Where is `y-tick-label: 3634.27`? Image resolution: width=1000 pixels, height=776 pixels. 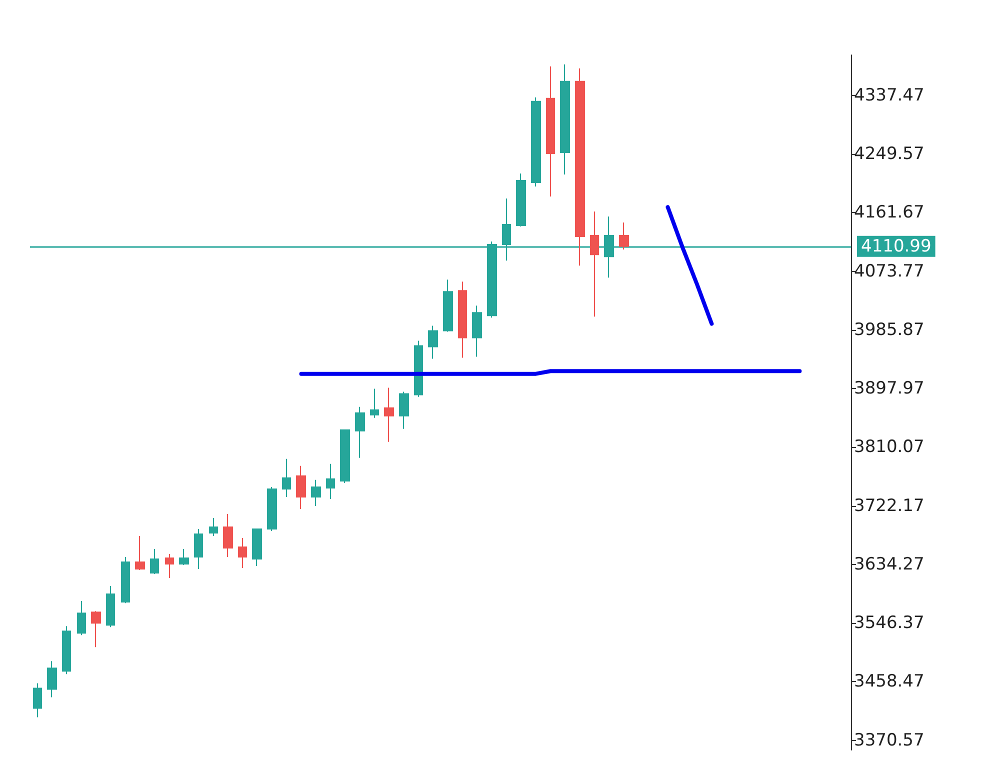
y-tick-label: 3634.27 is located at coordinates (889, 564).